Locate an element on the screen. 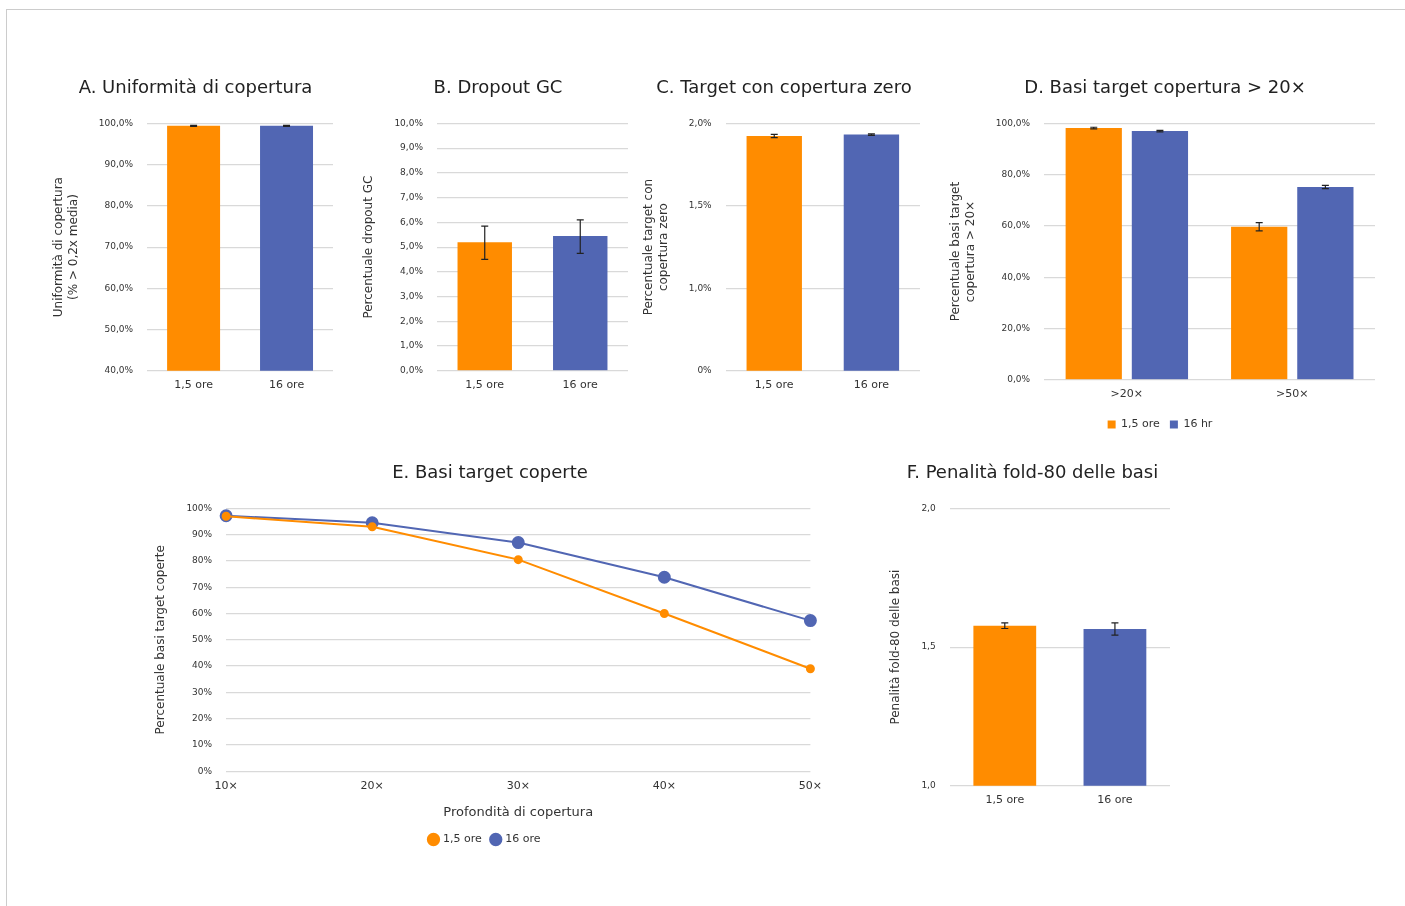 This screenshot has width=1405, height=906. y-tick-label: 1,5% is located at coordinates (700, 205).